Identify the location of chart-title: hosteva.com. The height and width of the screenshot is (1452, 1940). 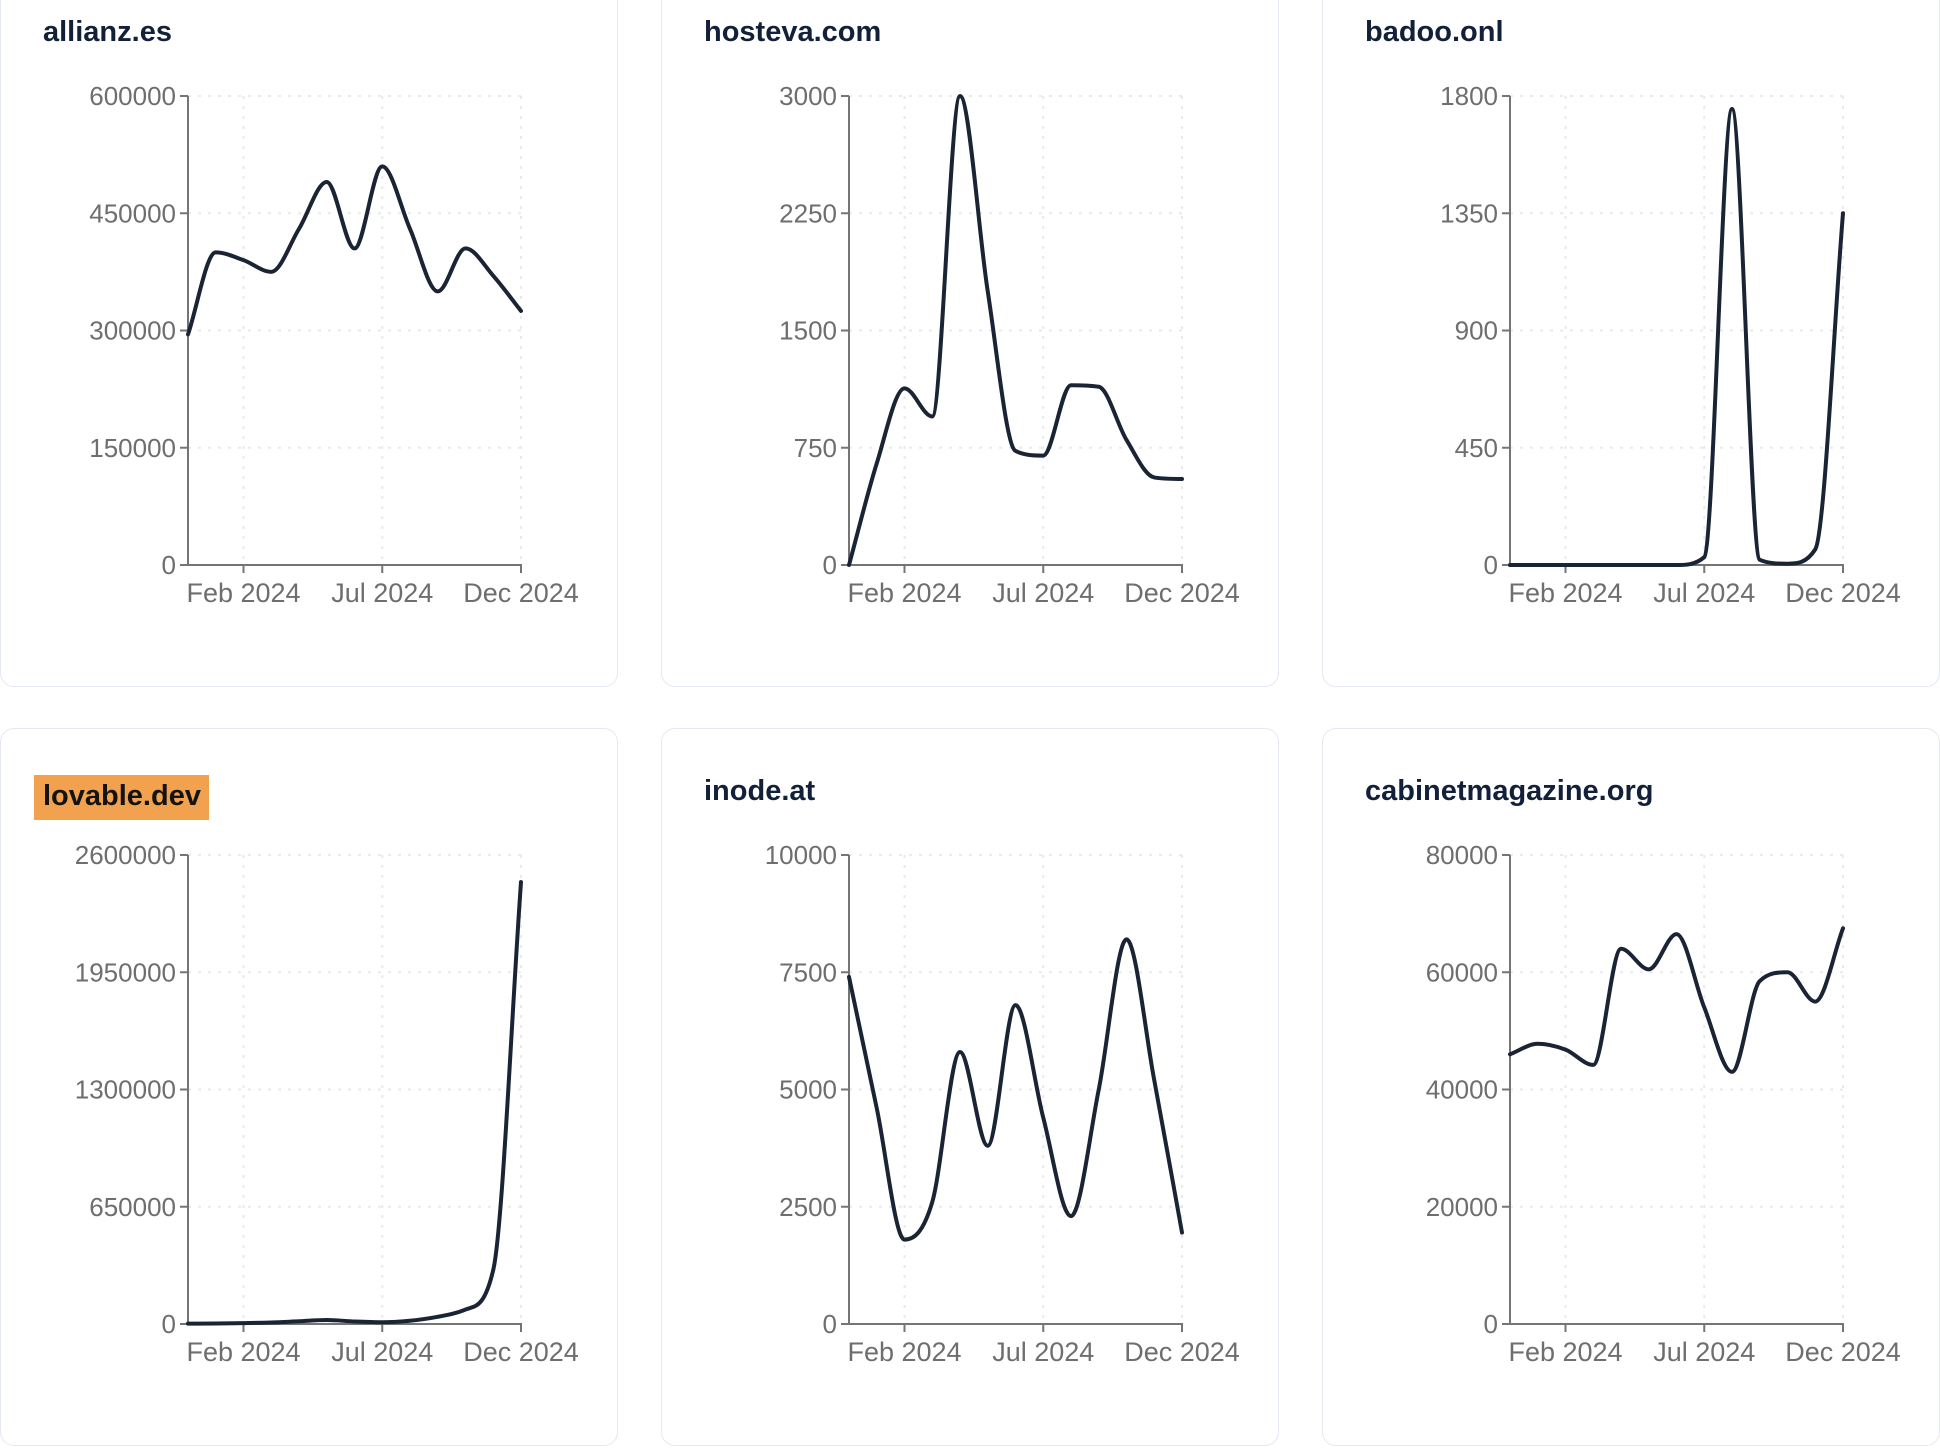
(792, 32).